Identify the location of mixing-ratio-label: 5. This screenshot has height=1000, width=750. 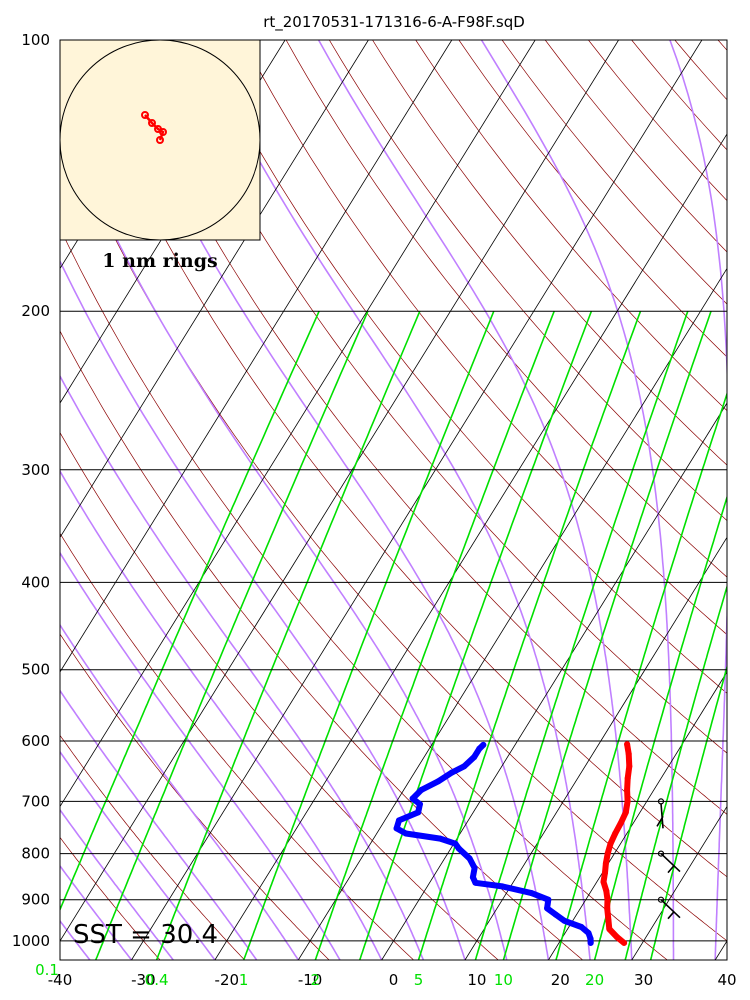
(419, 980).